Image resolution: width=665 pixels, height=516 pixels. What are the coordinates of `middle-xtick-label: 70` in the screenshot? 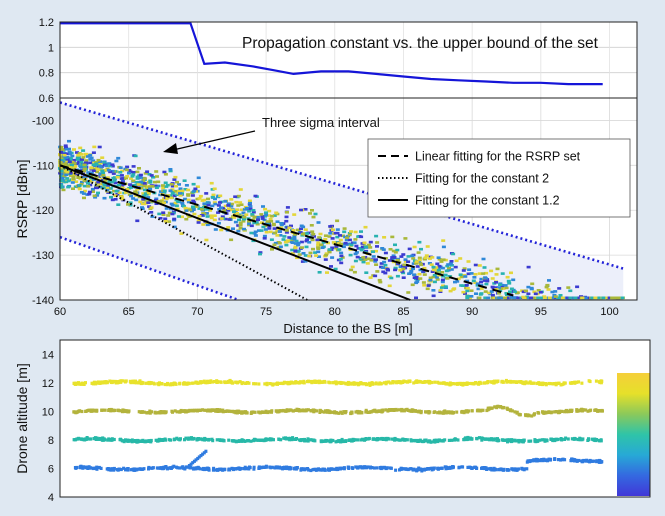 It's located at (197, 312).